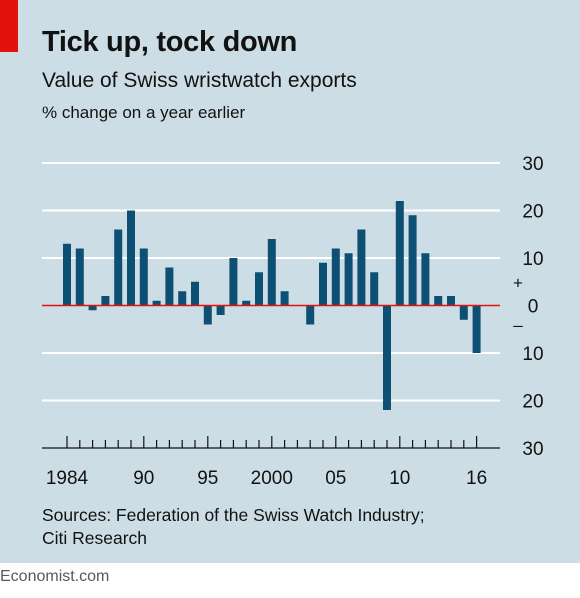  Describe the element at coordinates (143, 478) in the screenshot. I see `x-tick-label: 90` at that location.